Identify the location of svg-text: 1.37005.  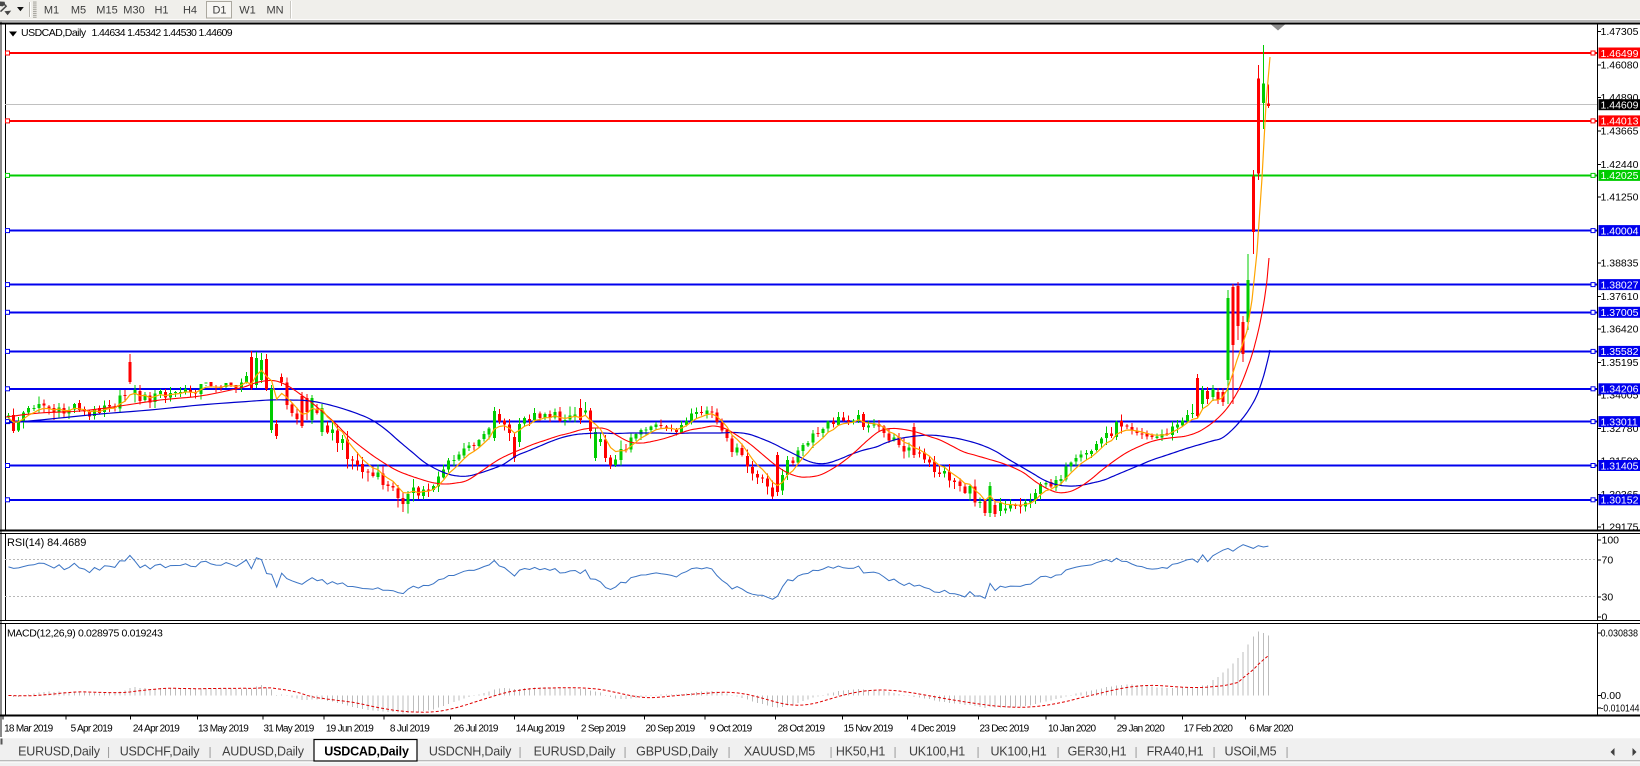
(1620, 313).